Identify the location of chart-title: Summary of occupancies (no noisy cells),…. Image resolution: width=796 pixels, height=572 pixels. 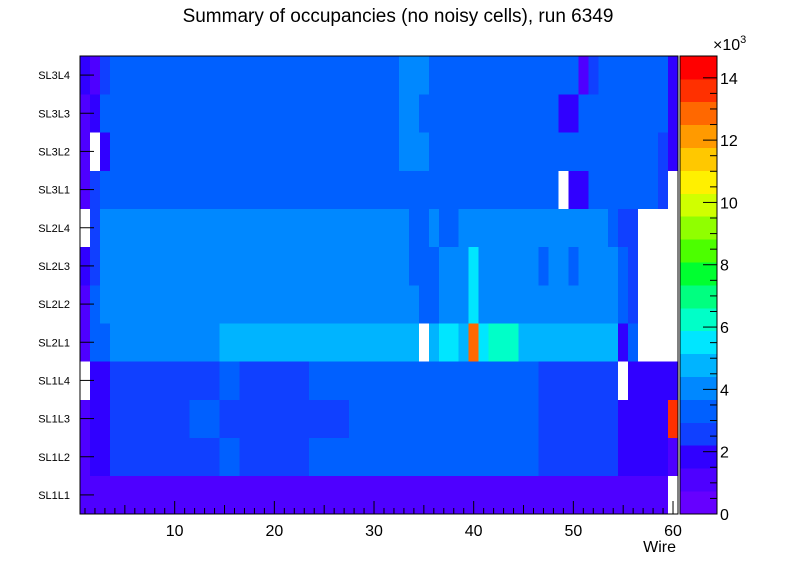
(398, 16).